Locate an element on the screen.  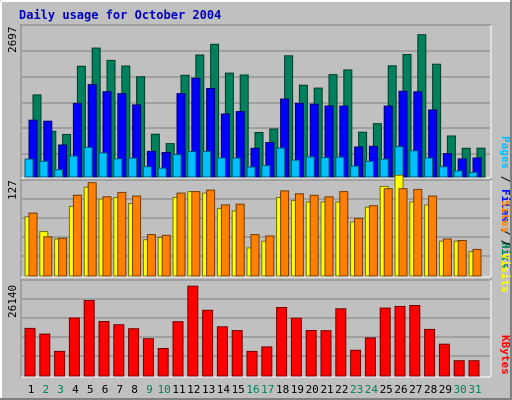
legend-visits: Visits is located at coordinates (505, 273).